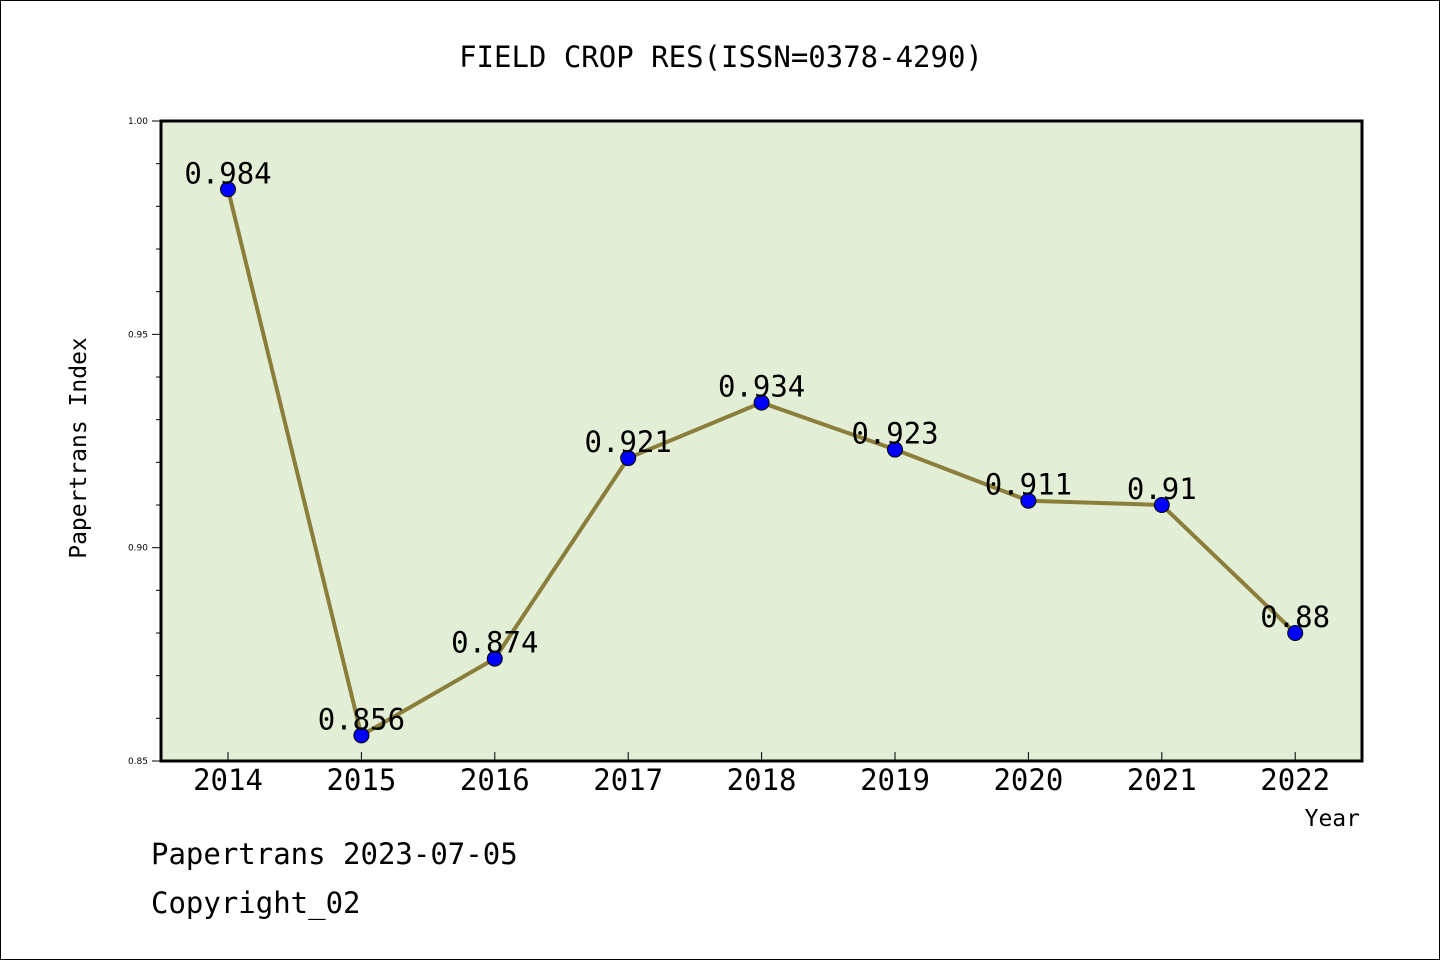  What do you see at coordinates (138, 335) in the screenshot?
I see `y-tick-label: 0.95` at bounding box center [138, 335].